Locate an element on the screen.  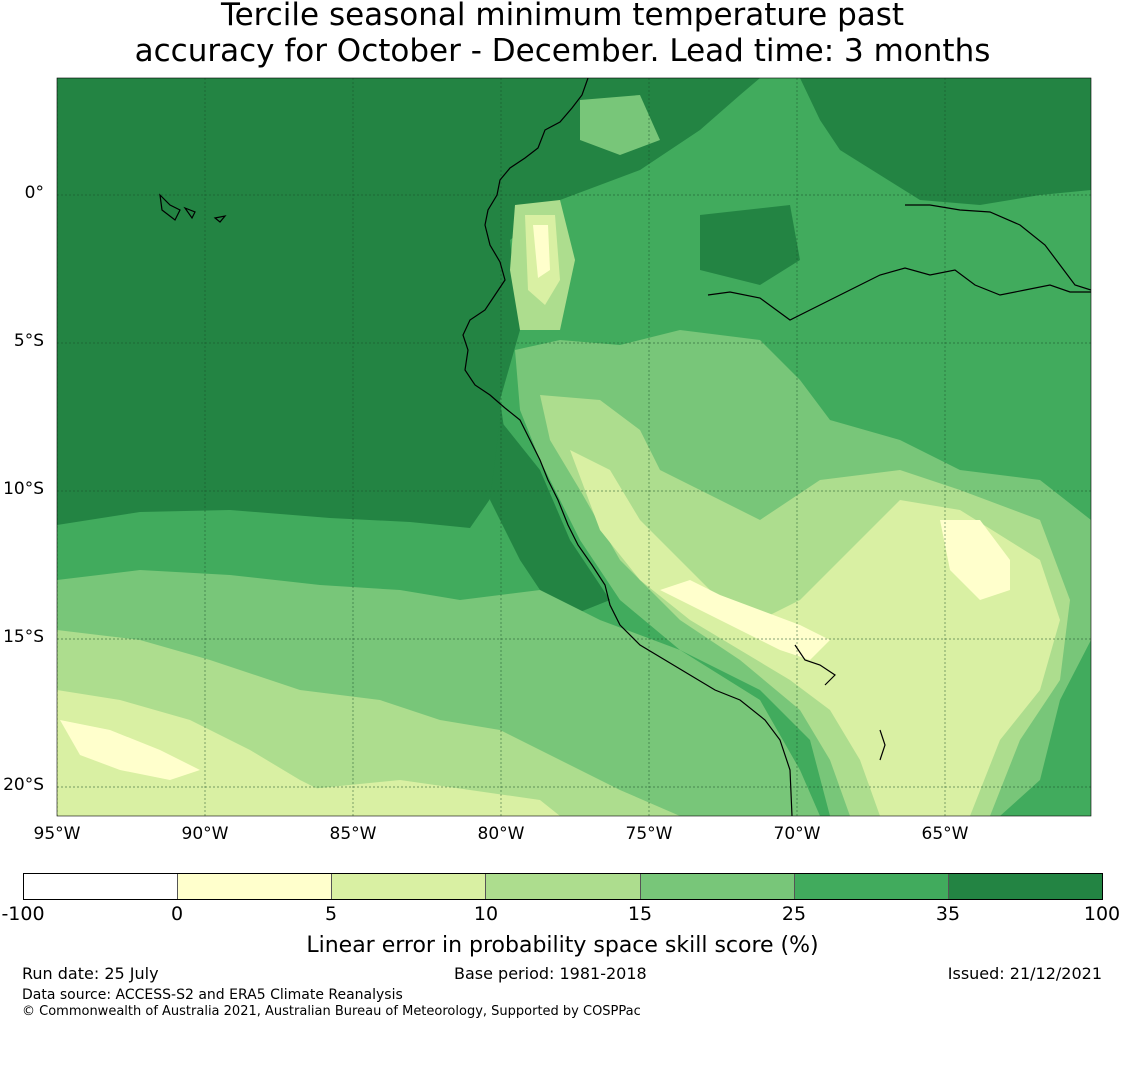
lon-label-90w: 90°W is located at coordinates (205, 834).